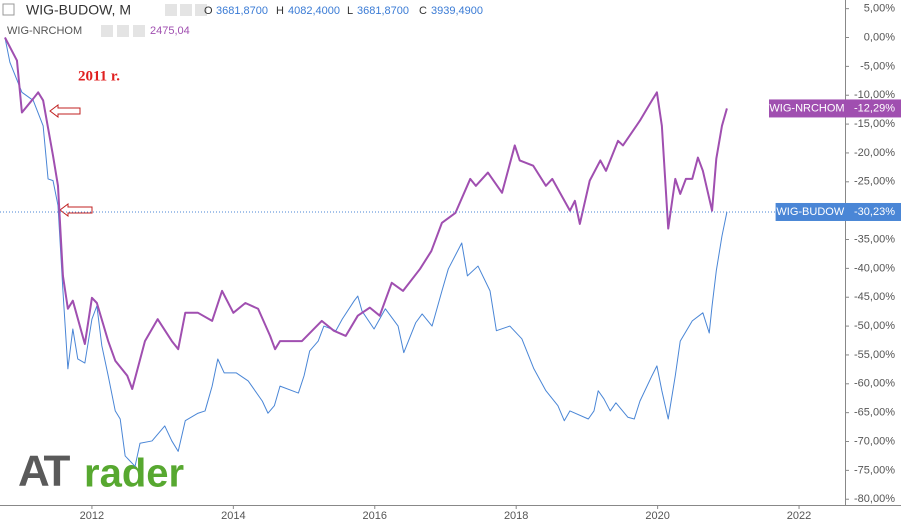  Describe the element at coordinates (208, 11) in the screenshot. I see `o-label: O` at that location.